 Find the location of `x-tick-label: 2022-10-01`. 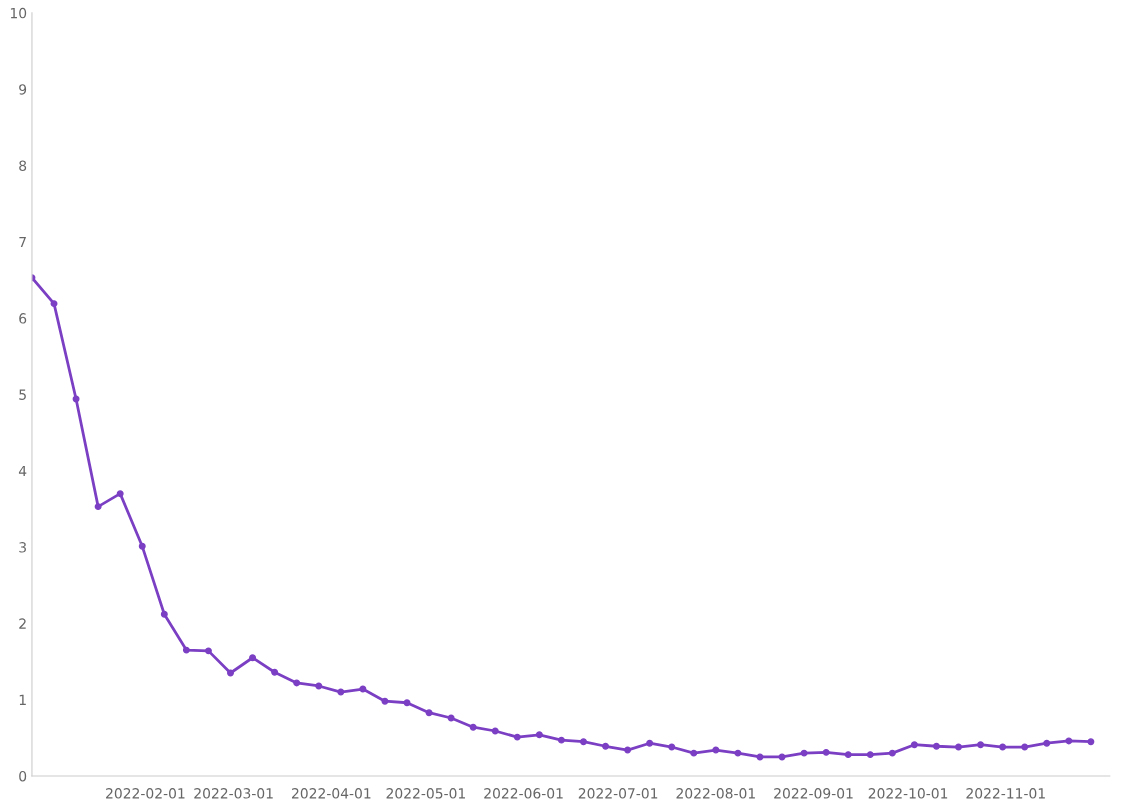

x-tick-label: 2022-10-01 is located at coordinates (908, 793).